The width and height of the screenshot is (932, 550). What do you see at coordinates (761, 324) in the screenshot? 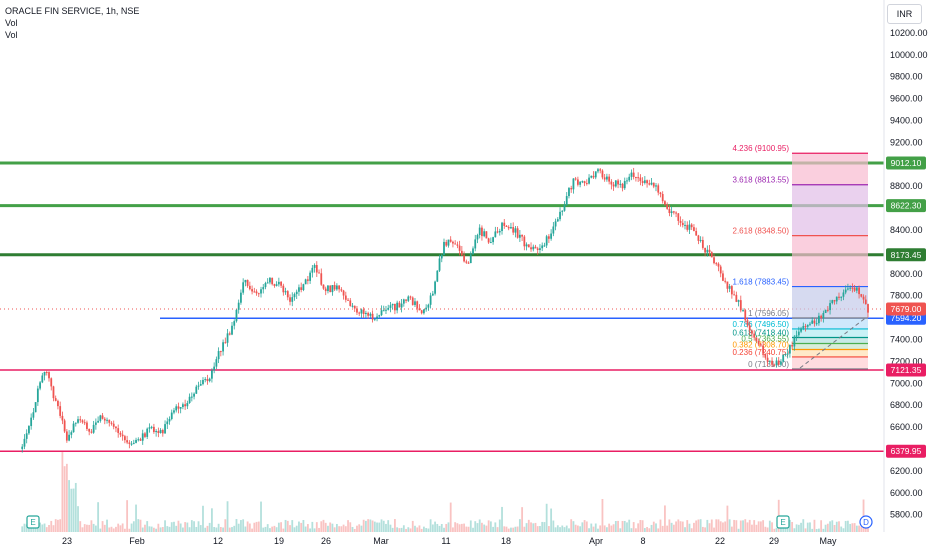
I see `fib-level-label: 0.786 (7496.50)` at bounding box center [761, 324].